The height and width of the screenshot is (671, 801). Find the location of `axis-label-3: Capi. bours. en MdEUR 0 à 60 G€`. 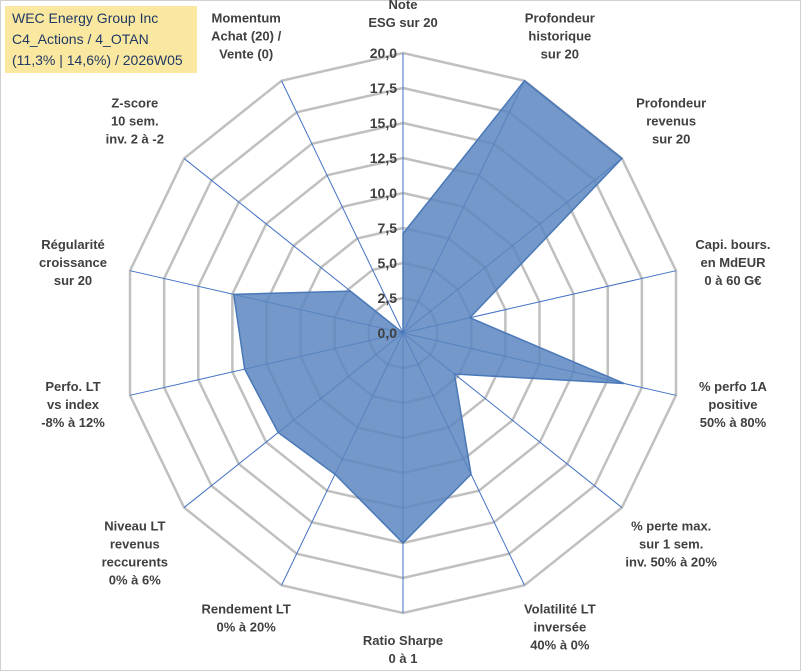

axis-label-3: Capi. bours. en MdEUR 0 à 60 G€ is located at coordinates (732, 262).